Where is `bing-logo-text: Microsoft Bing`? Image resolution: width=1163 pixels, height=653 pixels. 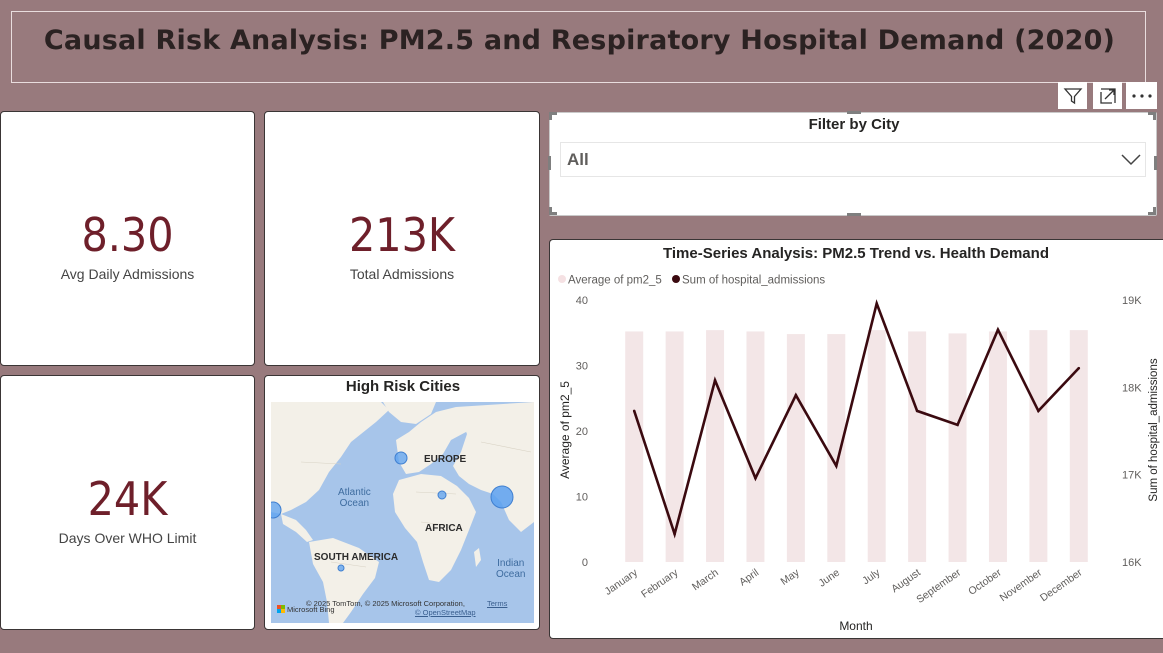
bing-logo-text: Microsoft Bing is located at coordinates (311, 609).